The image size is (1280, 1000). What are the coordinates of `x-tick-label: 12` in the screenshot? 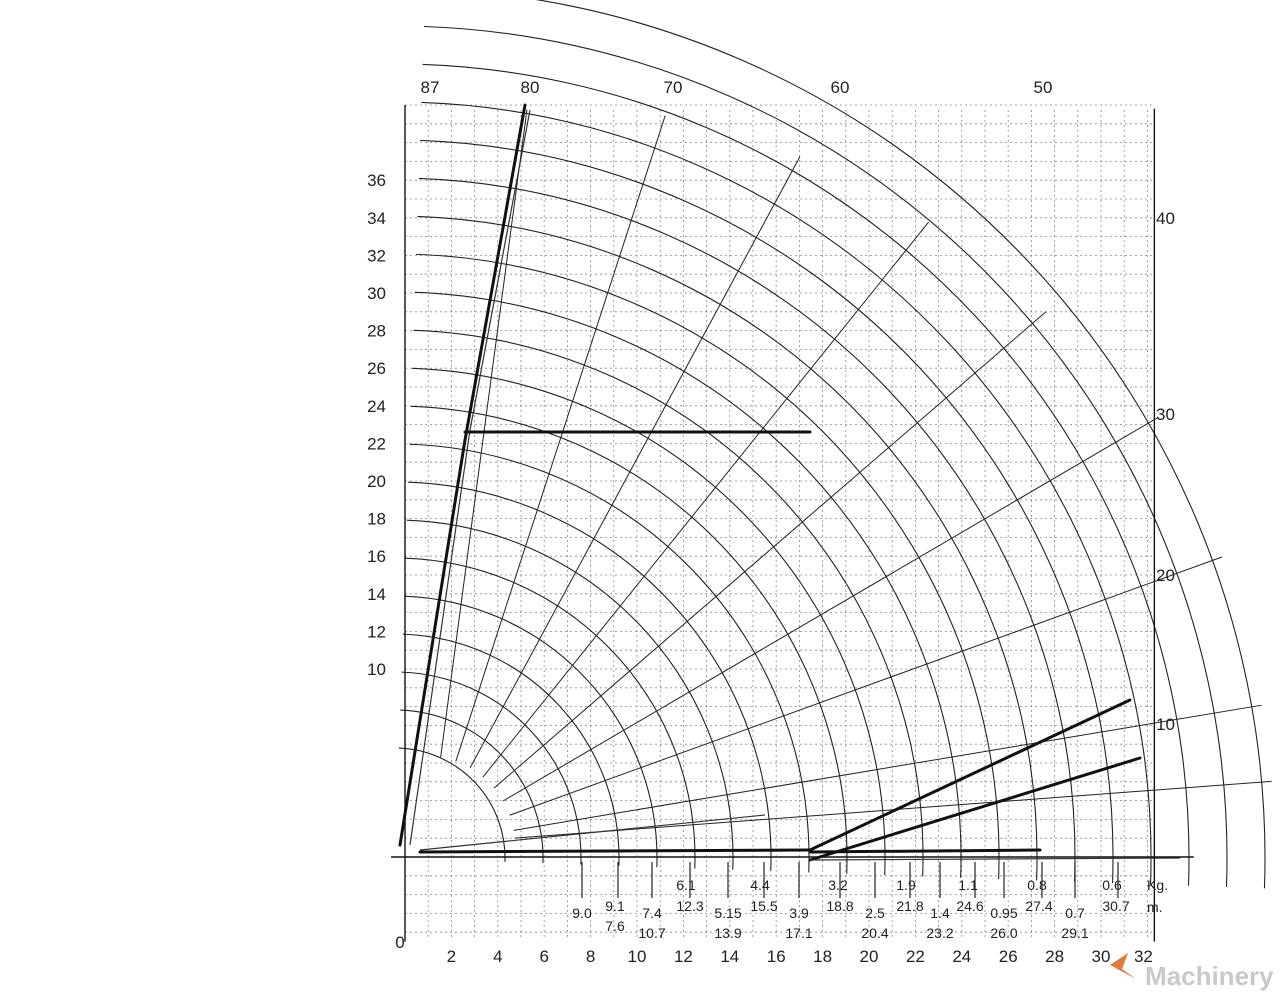 It's located at (683, 956).